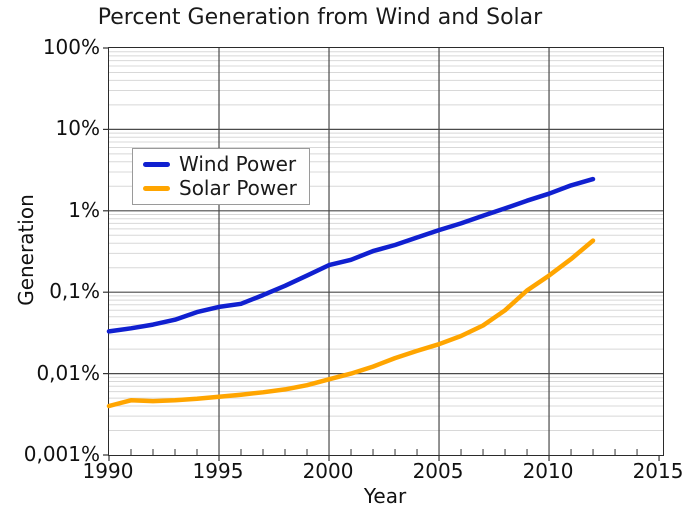  I want to click on y-tick-label: 0,01%, so click(68, 372).